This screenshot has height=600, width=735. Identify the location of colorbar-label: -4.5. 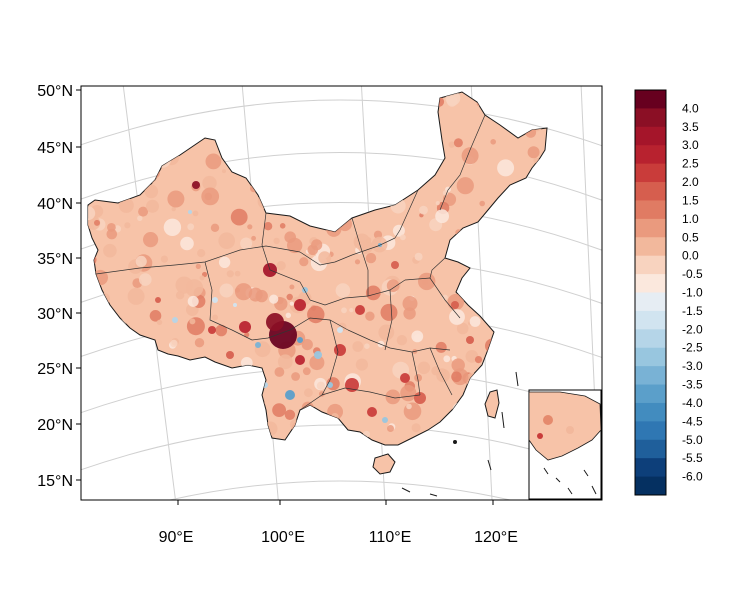
(692, 421).